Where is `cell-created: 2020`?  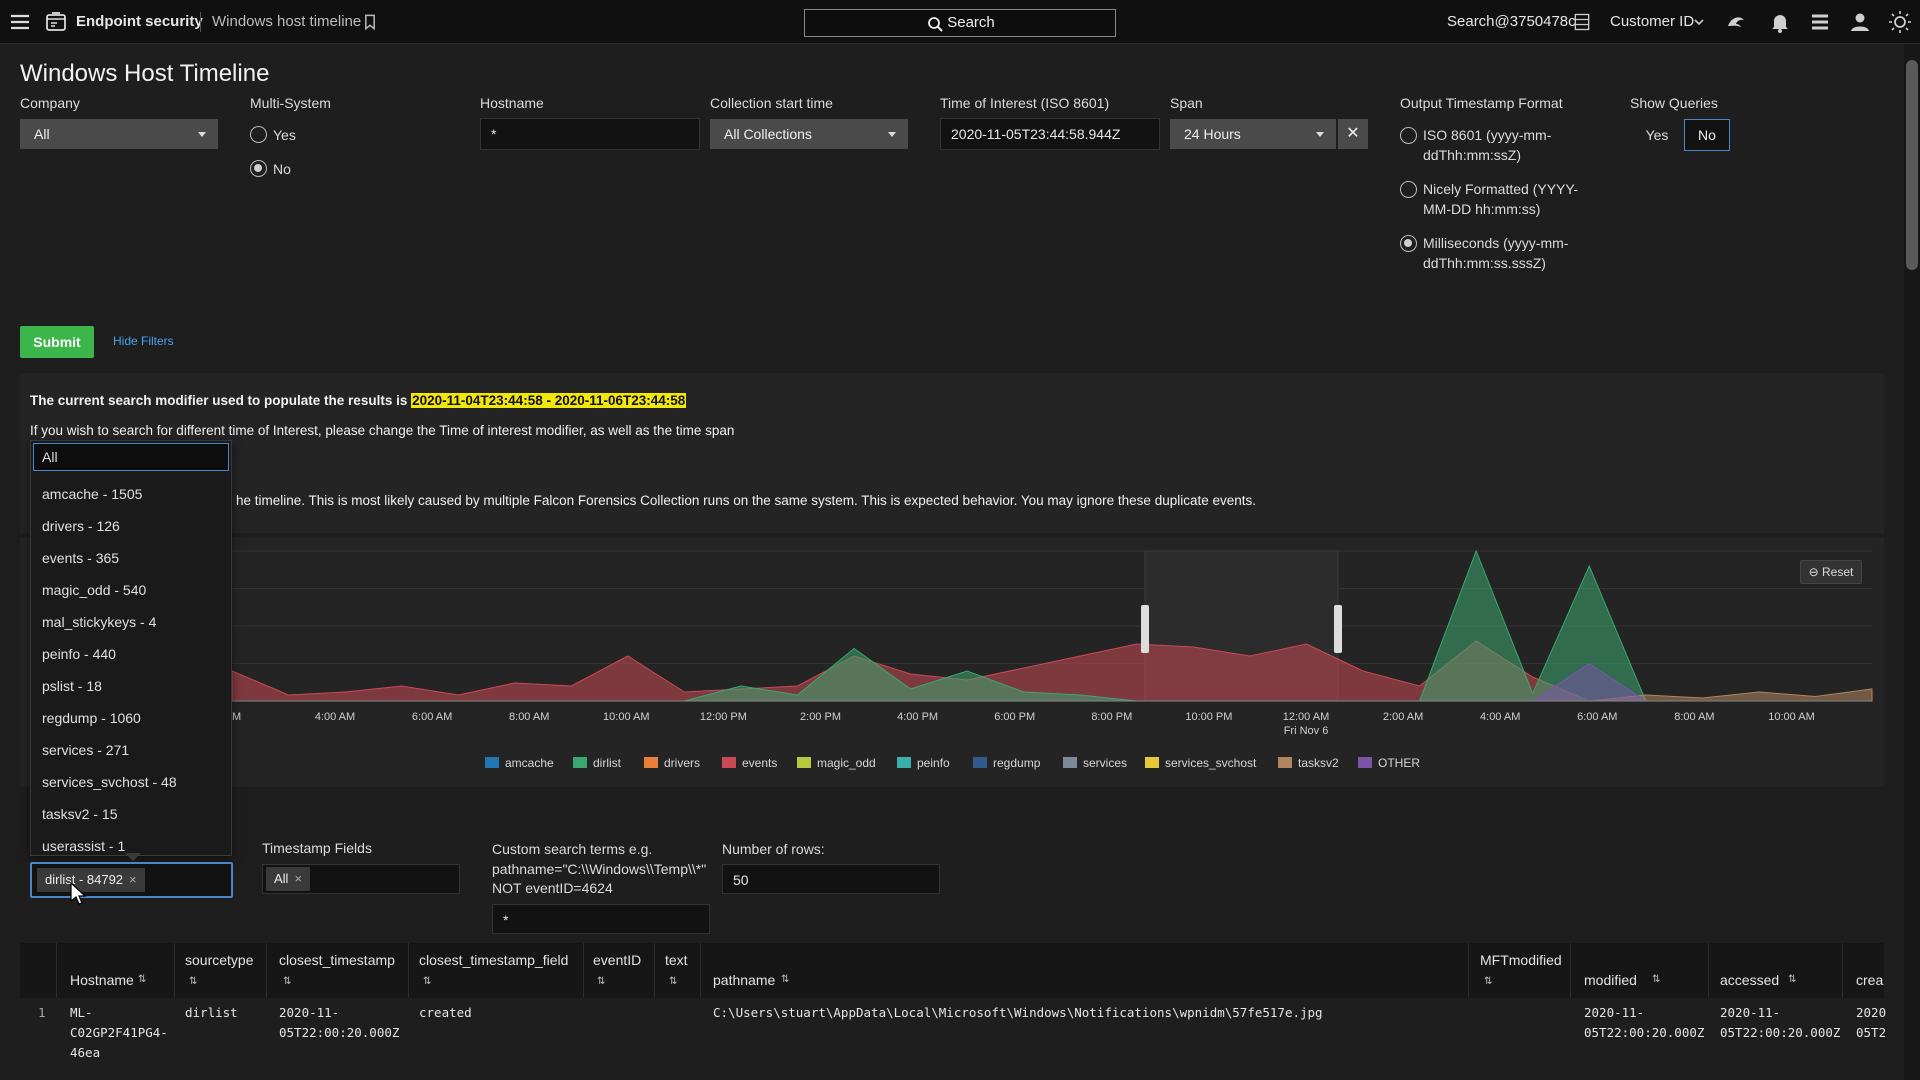
cell-created: 2020 is located at coordinates (1871, 1012).